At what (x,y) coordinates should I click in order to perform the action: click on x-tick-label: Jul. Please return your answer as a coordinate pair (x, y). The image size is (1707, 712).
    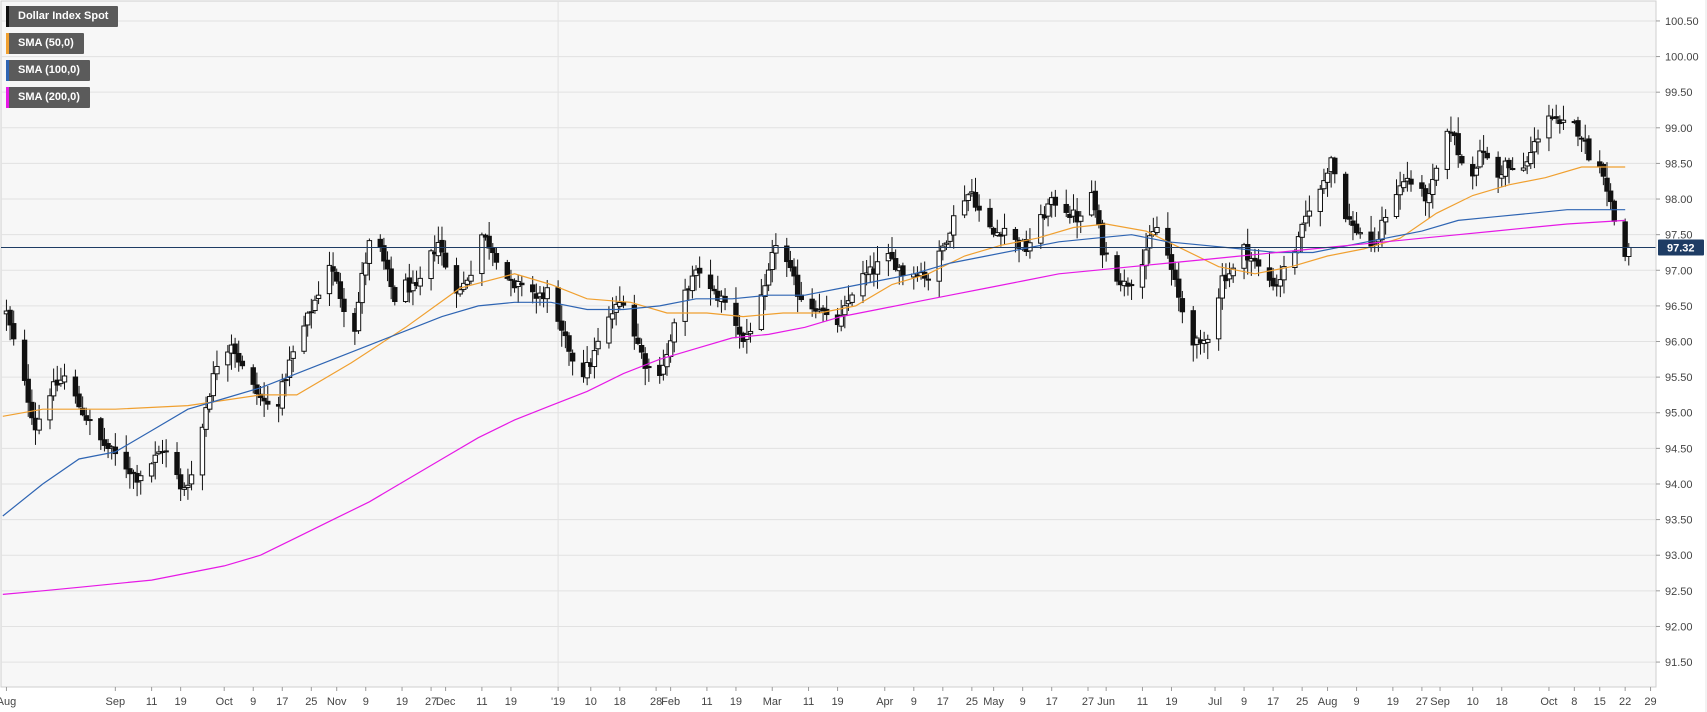
    Looking at the image, I should click on (1215, 702).